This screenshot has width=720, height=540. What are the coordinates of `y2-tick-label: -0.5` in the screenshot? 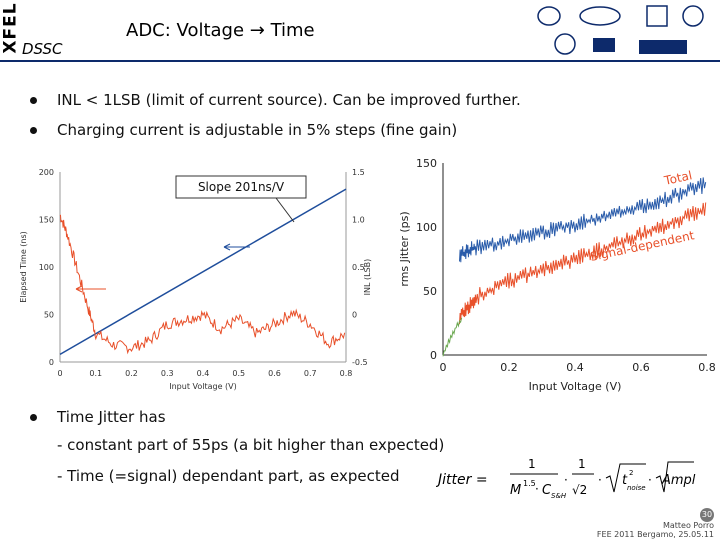 It's located at (360, 362).